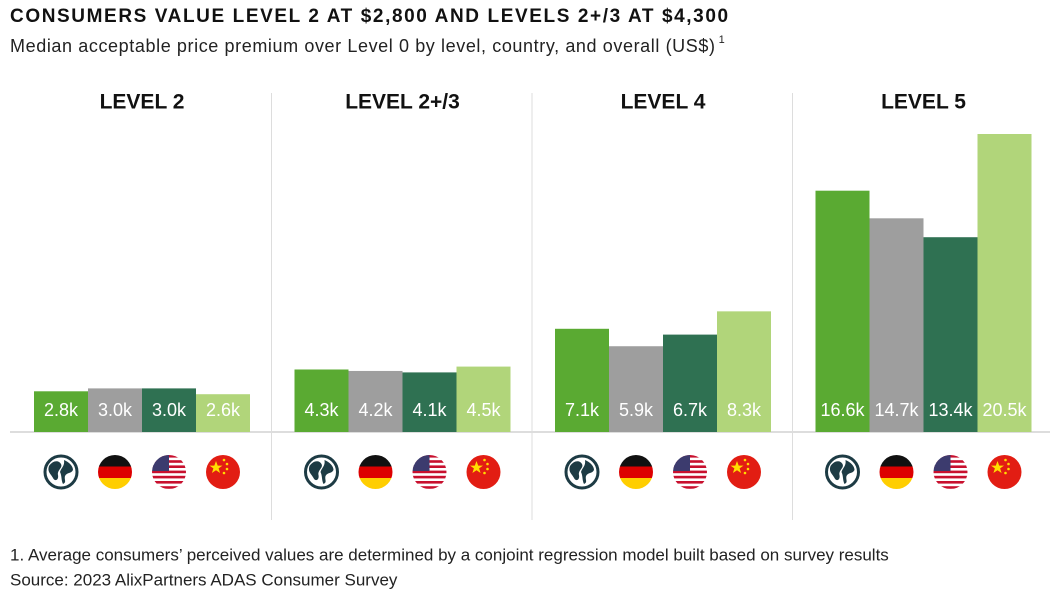  I want to click on value-label: 14.7k, so click(896, 410).